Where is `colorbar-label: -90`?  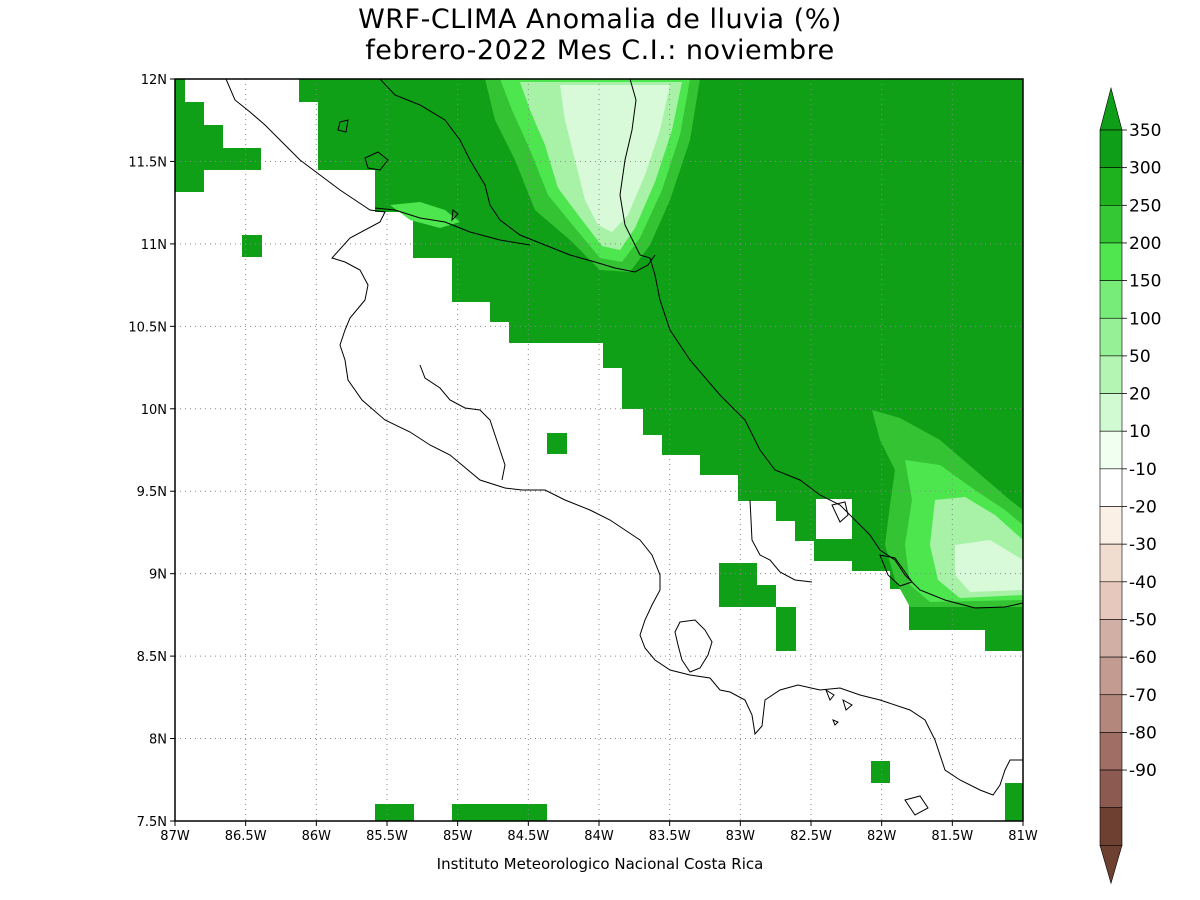 colorbar-label: -90 is located at coordinates (1143, 771).